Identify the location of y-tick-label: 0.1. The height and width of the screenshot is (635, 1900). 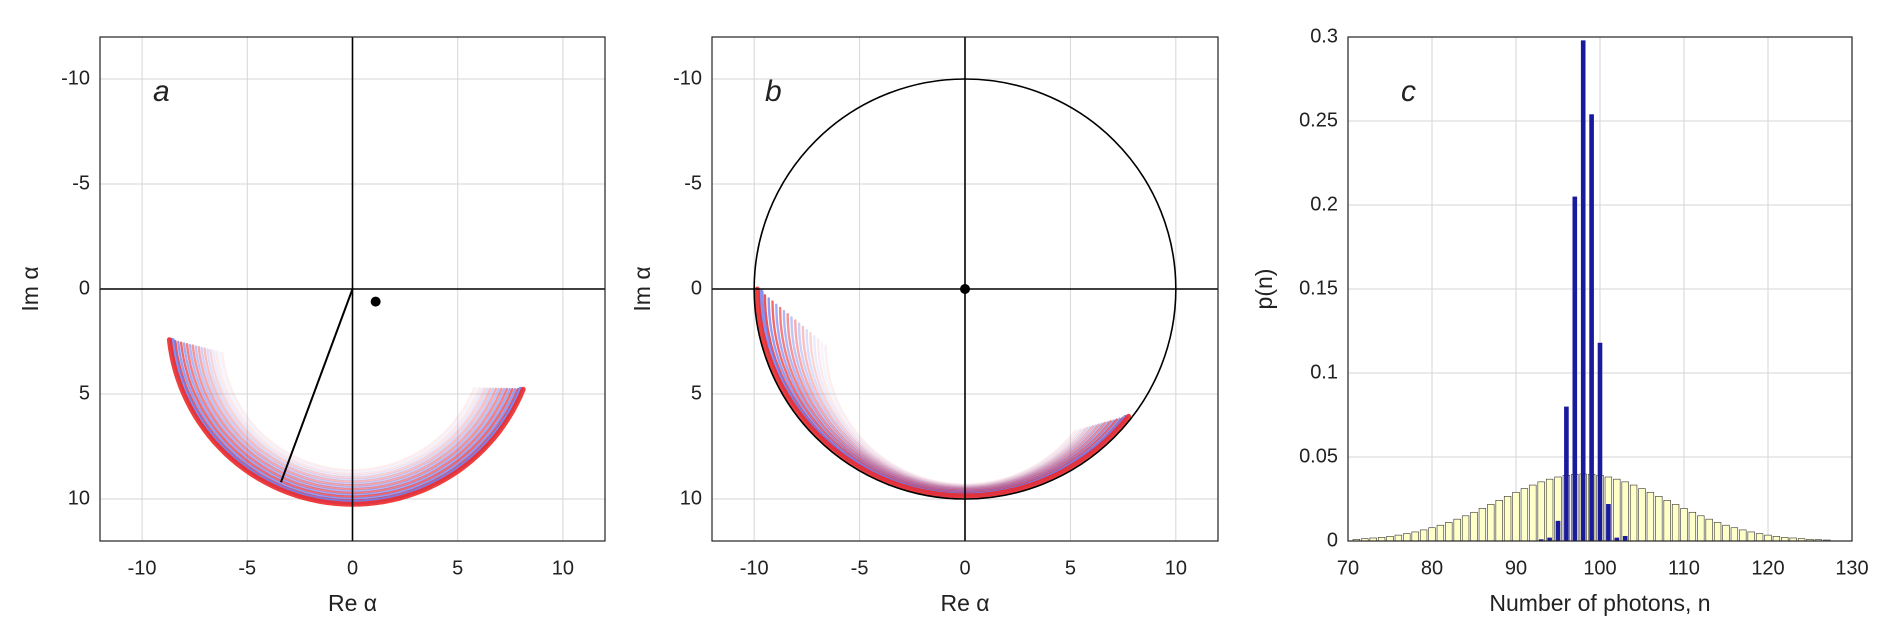
(1324, 372).